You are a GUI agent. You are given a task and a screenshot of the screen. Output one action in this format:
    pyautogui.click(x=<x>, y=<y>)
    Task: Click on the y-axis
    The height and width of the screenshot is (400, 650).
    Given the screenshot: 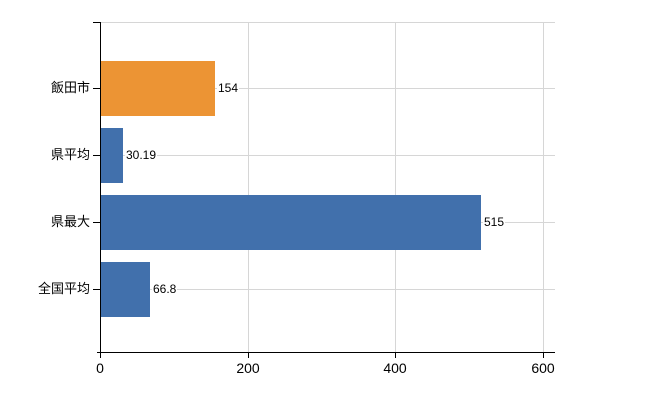 What is the action you would take?
    pyautogui.click(x=100, y=187)
    